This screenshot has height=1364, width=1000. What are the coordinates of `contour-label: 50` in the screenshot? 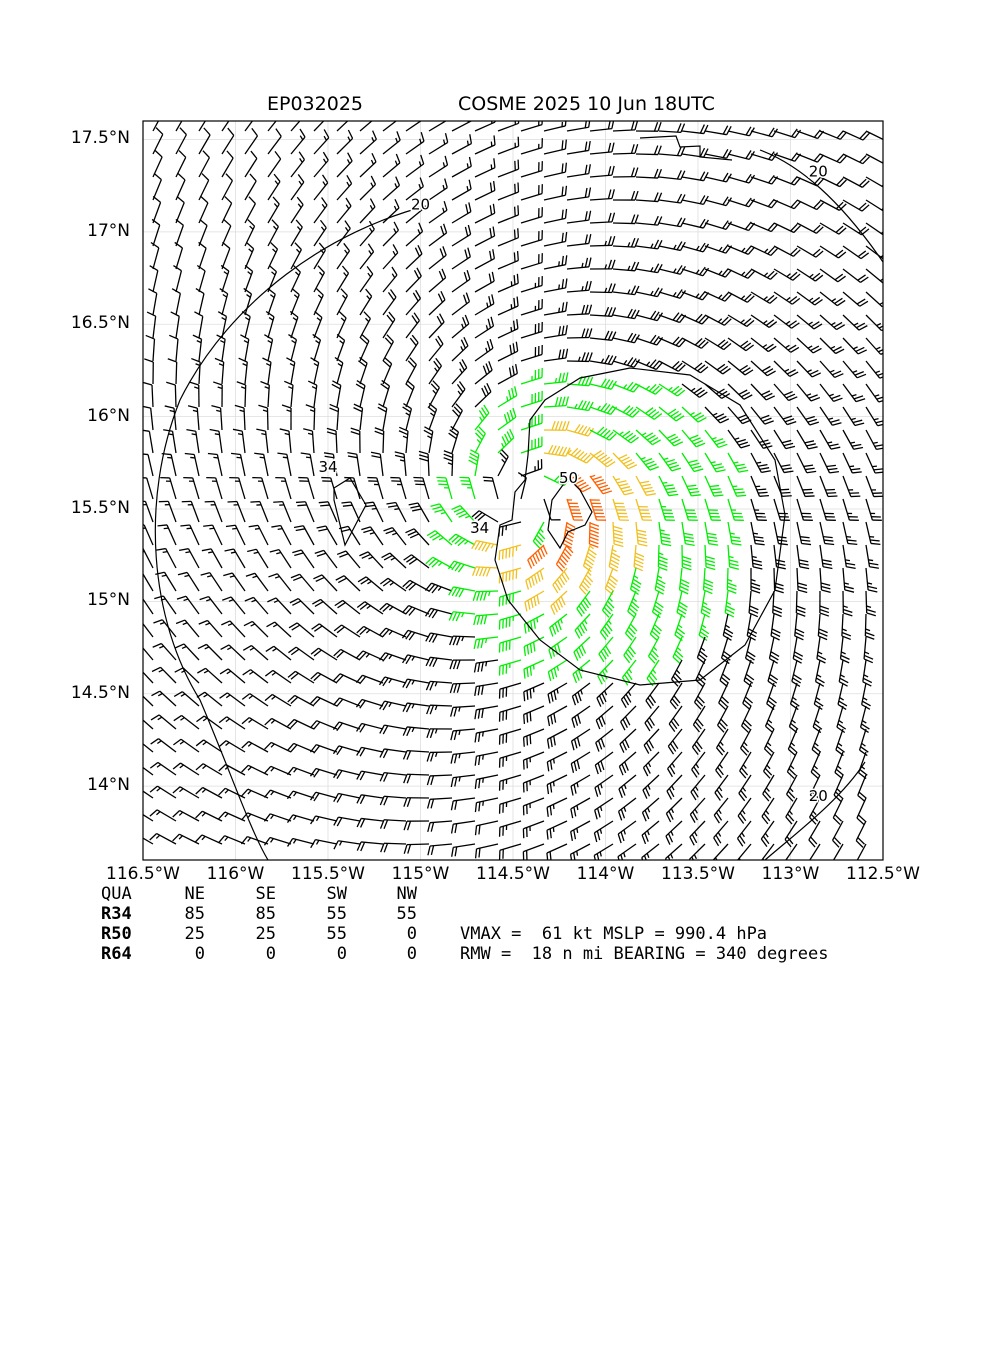 It's located at (568, 478).